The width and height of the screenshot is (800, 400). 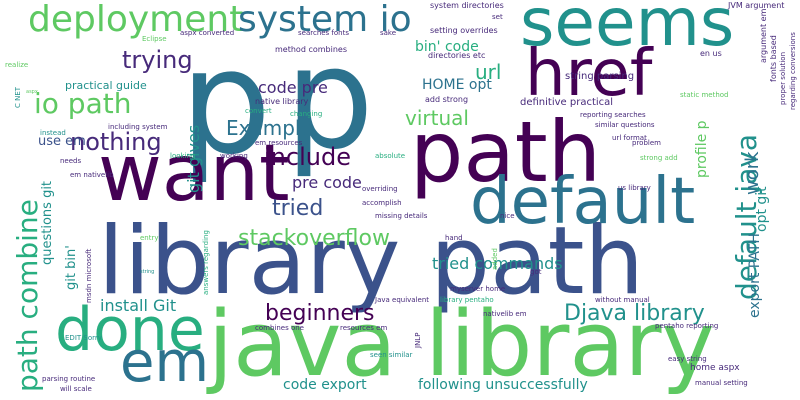 What do you see at coordinates (646, 143) in the screenshot?
I see `word-problem: problem` at bounding box center [646, 143].